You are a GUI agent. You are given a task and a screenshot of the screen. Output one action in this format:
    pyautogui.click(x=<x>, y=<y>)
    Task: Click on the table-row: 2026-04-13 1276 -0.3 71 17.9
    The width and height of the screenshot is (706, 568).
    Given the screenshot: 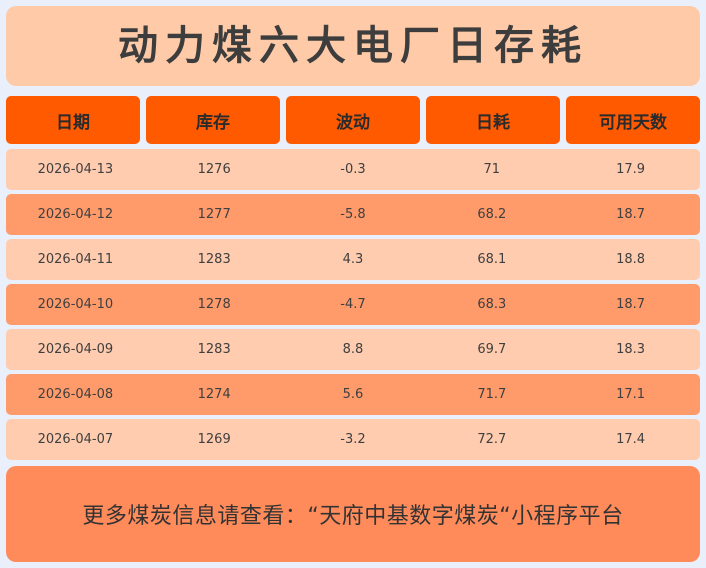 What is the action you would take?
    pyautogui.click(x=353, y=169)
    